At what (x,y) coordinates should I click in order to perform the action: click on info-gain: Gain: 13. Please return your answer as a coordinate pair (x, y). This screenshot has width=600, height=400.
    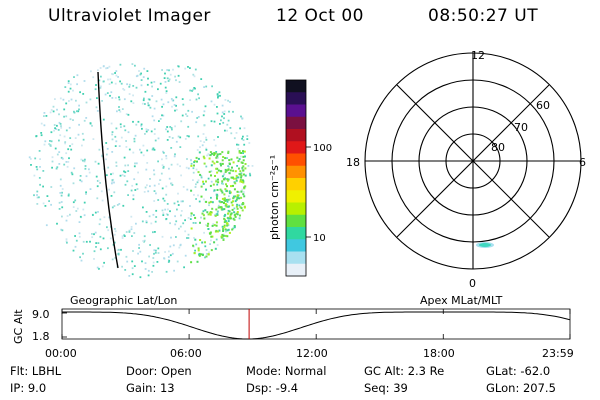
    Looking at the image, I should click on (150, 388).